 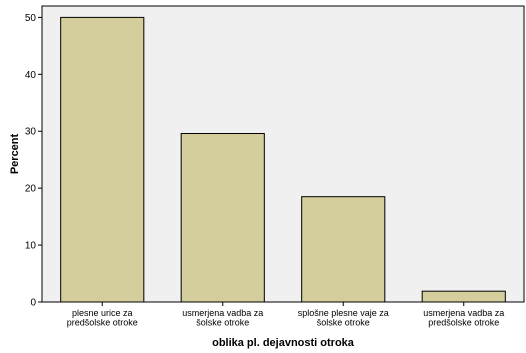 I want to click on y-tick-label: 0, so click(x=33, y=303).